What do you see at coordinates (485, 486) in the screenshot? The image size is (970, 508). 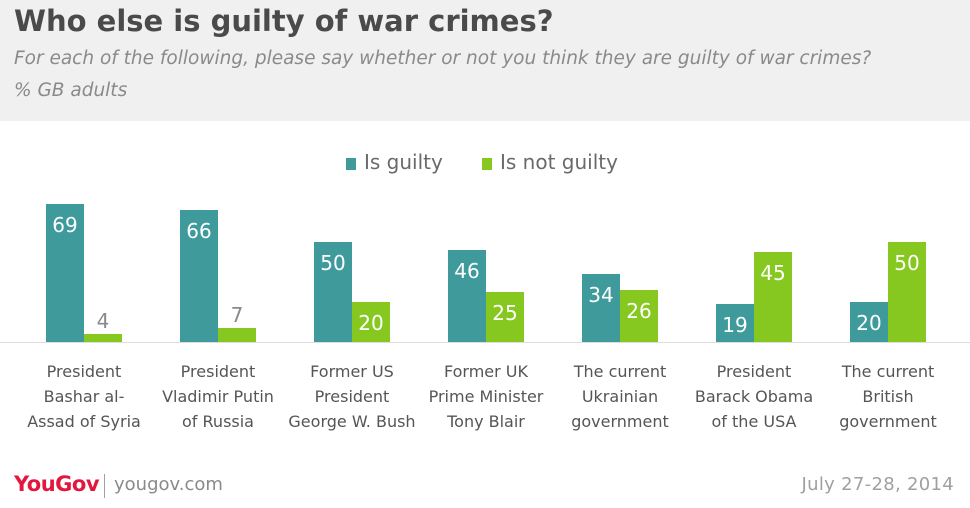 I see `chart-footer: YouGov yougov.com July 27-28, 2014` at bounding box center [485, 486].